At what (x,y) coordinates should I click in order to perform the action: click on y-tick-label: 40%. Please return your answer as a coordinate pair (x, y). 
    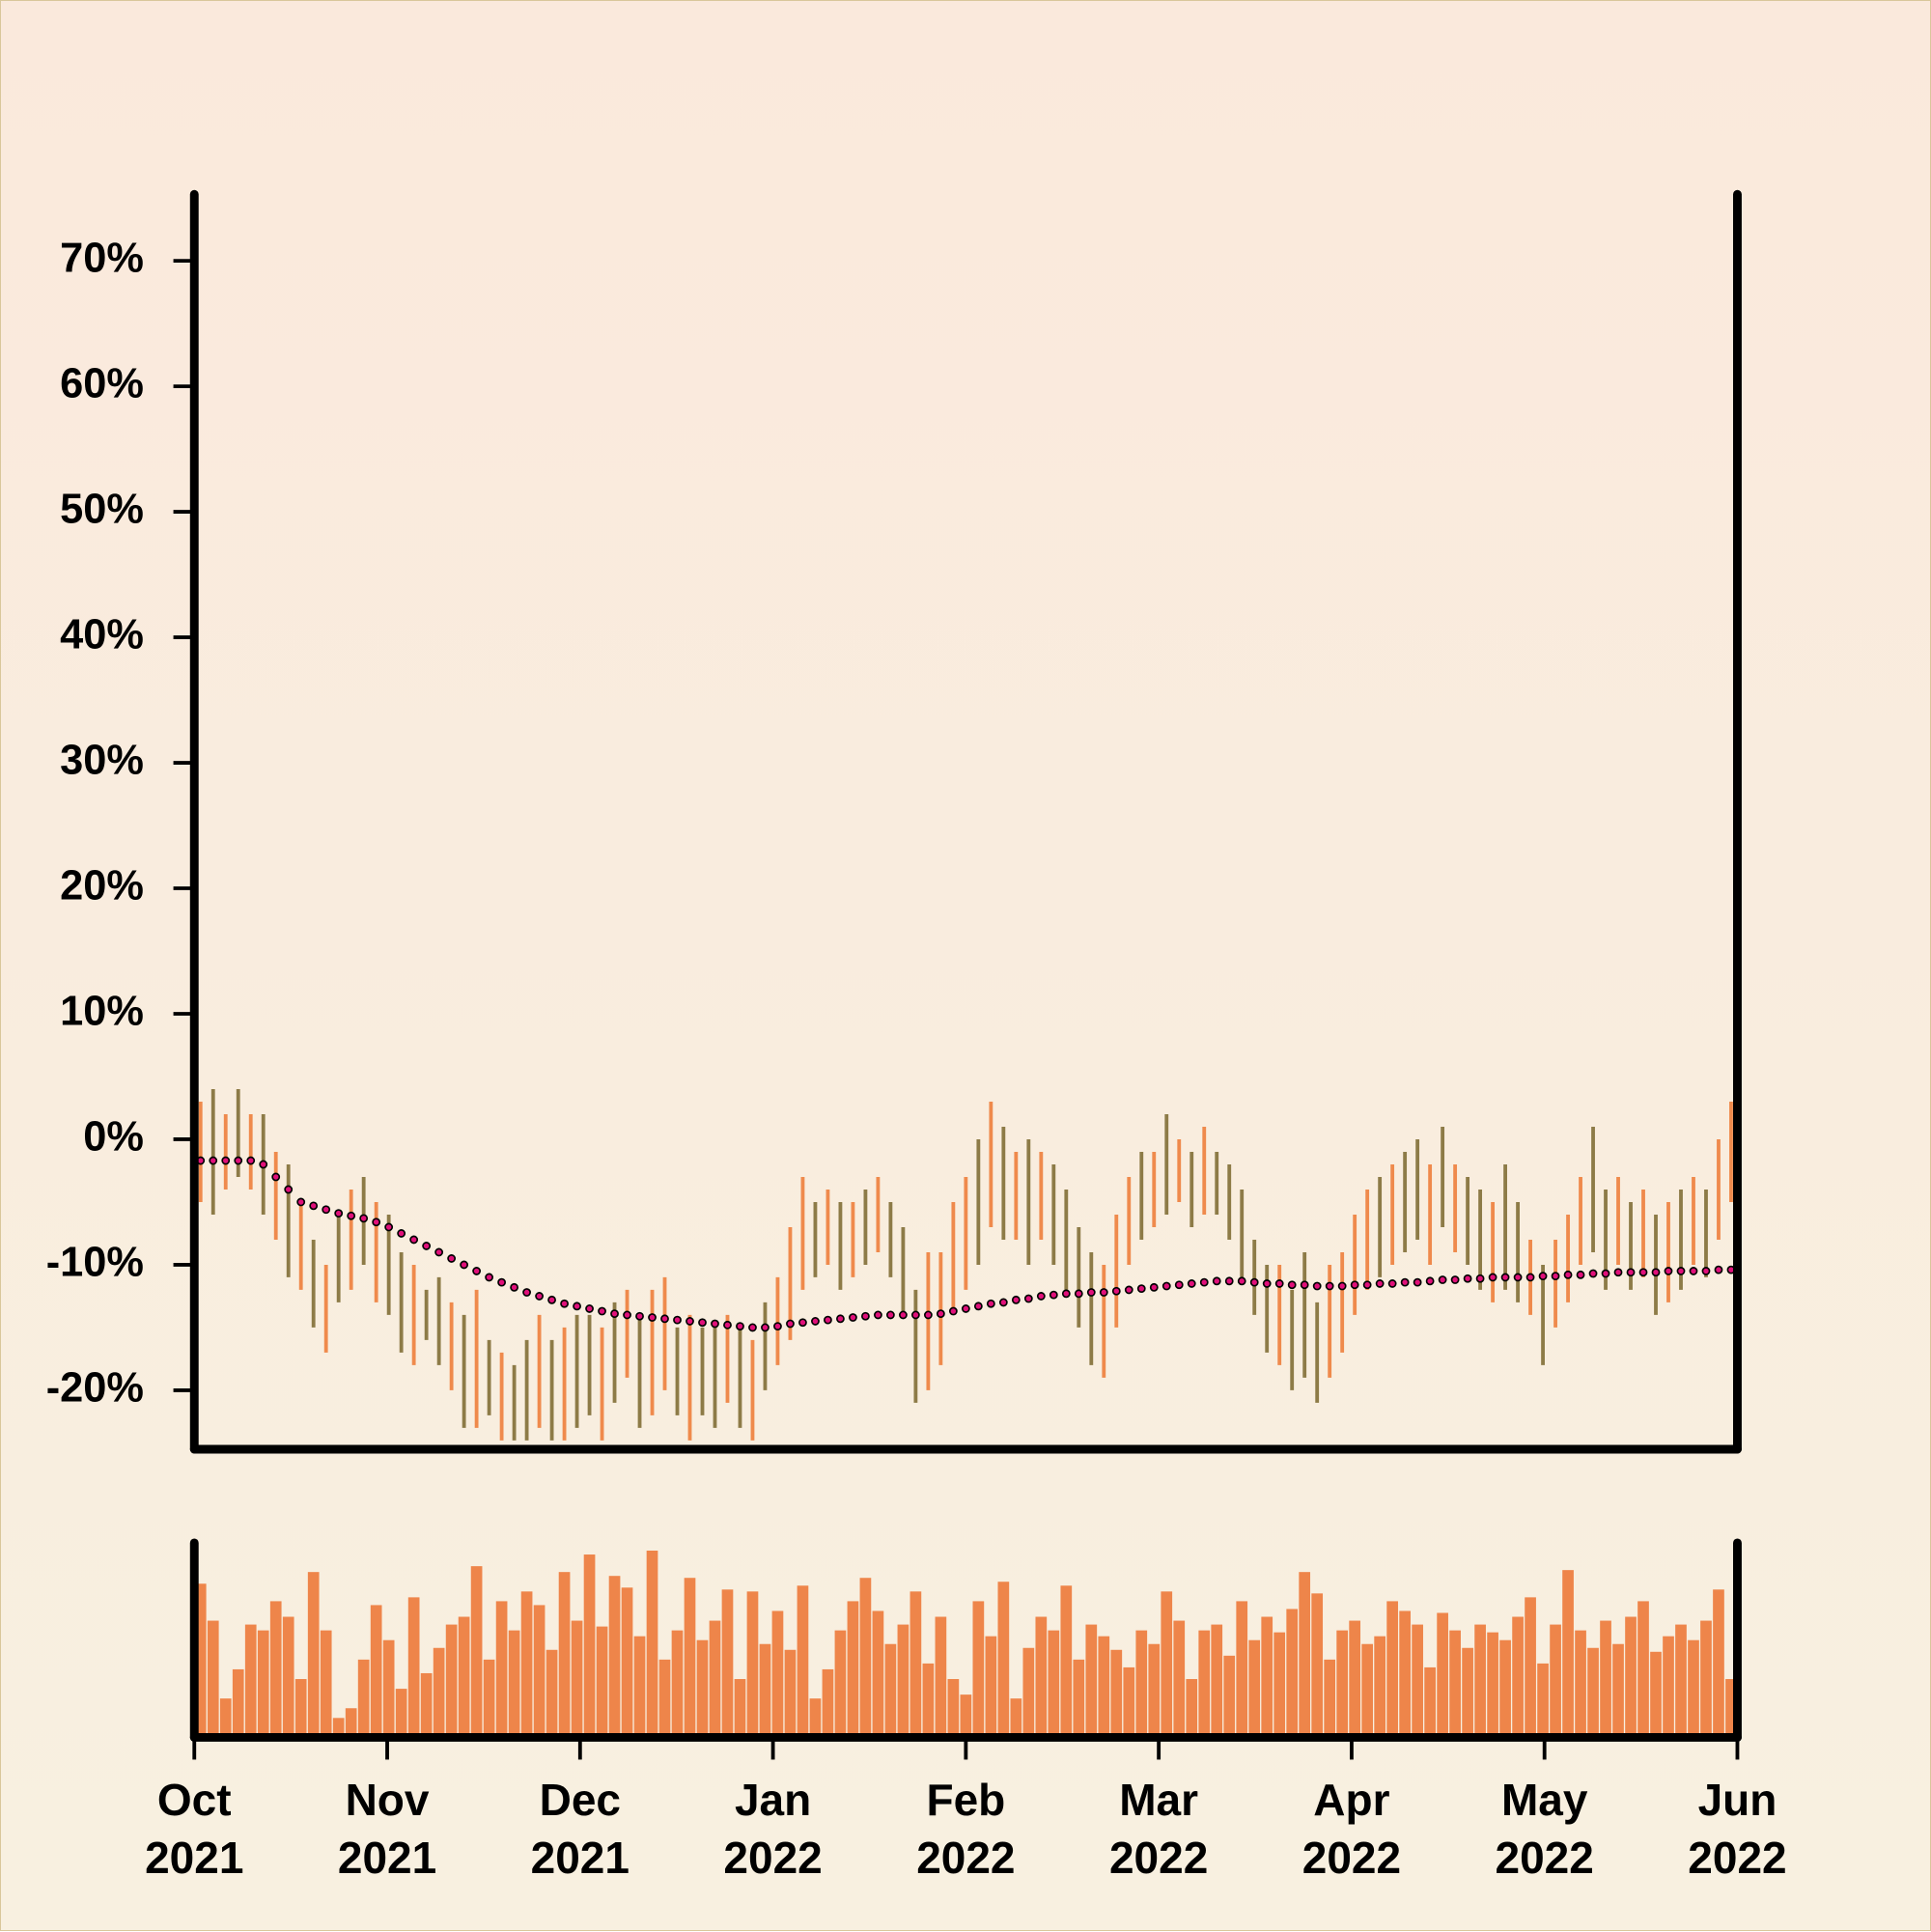
    Looking at the image, I should click on (102, 635).